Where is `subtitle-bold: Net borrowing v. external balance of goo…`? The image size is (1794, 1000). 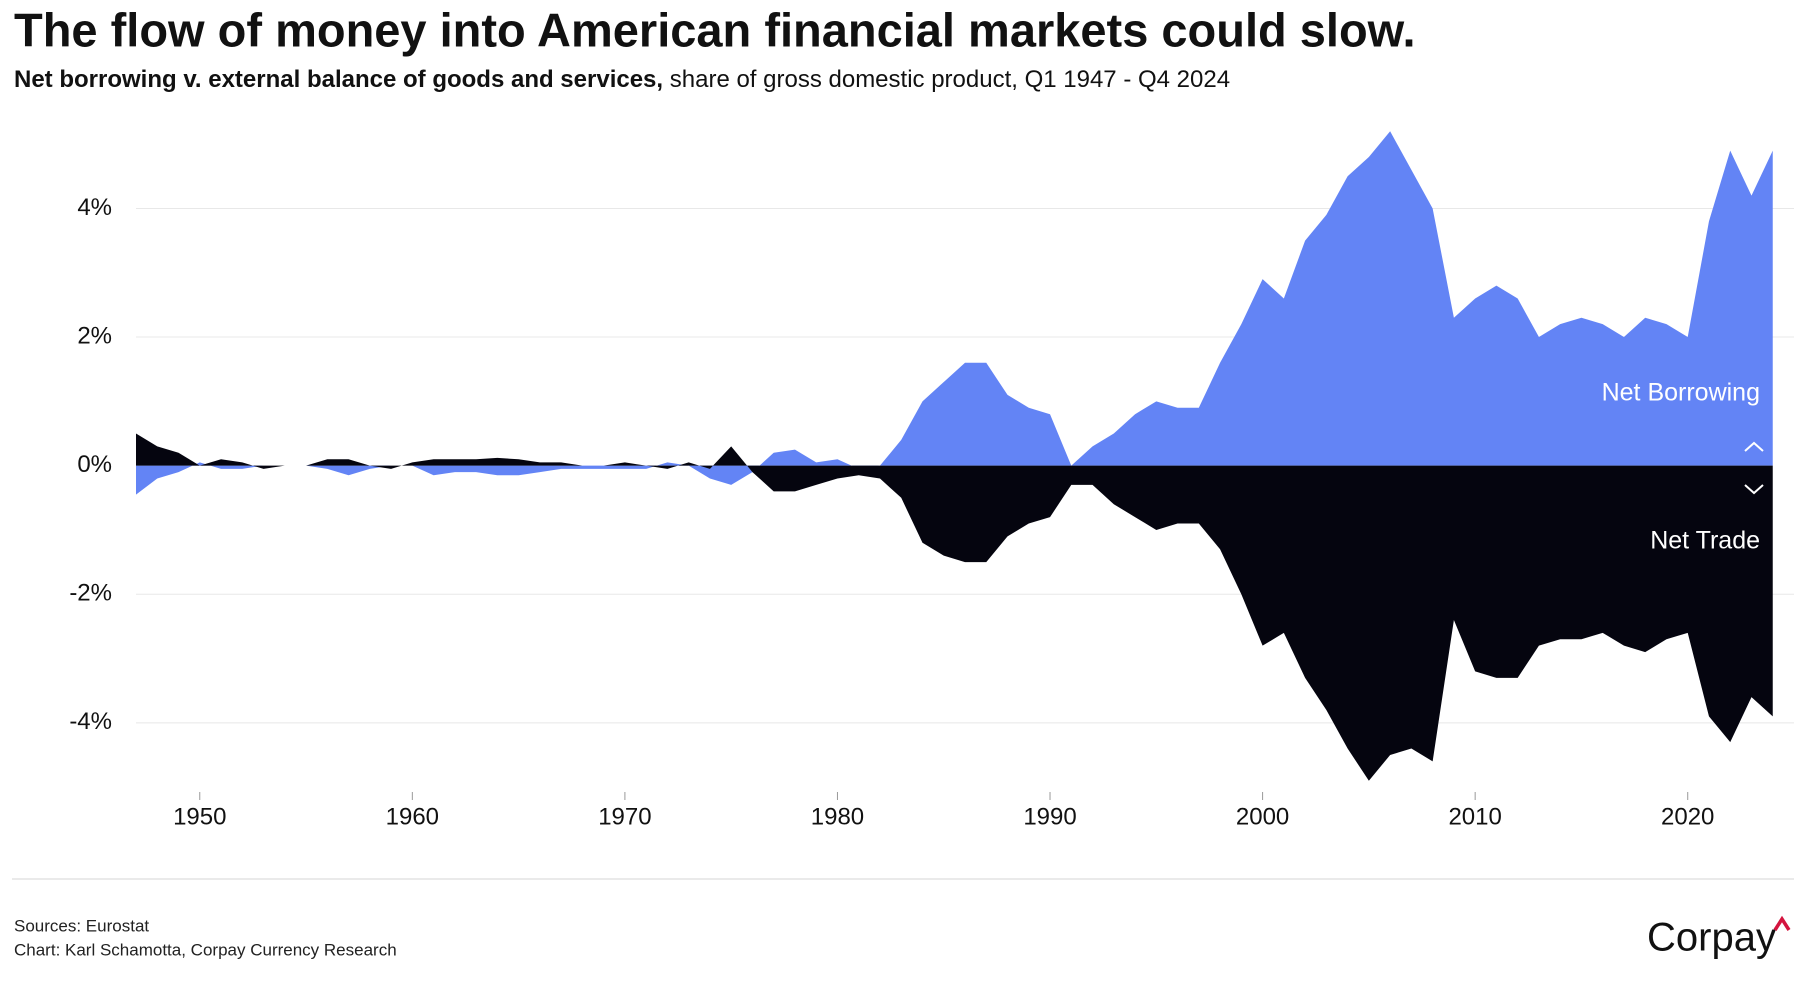
subtitle-bold: Net borrowing v. external balance of goo… is located at coordinates (338, 79).